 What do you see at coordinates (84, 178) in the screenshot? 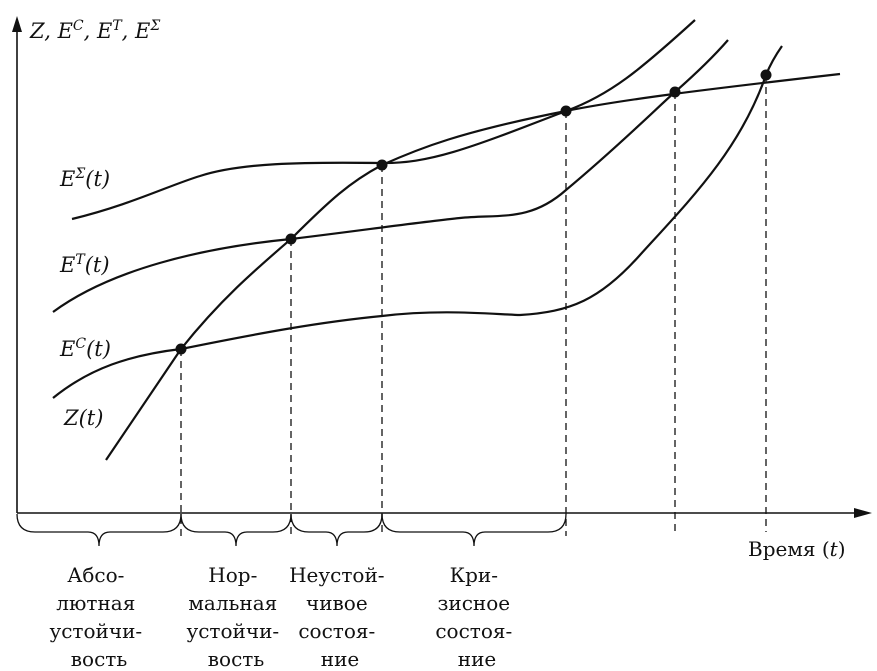
I see `e-sum-label: EΣ(t)` at bounding box center [84, 178].